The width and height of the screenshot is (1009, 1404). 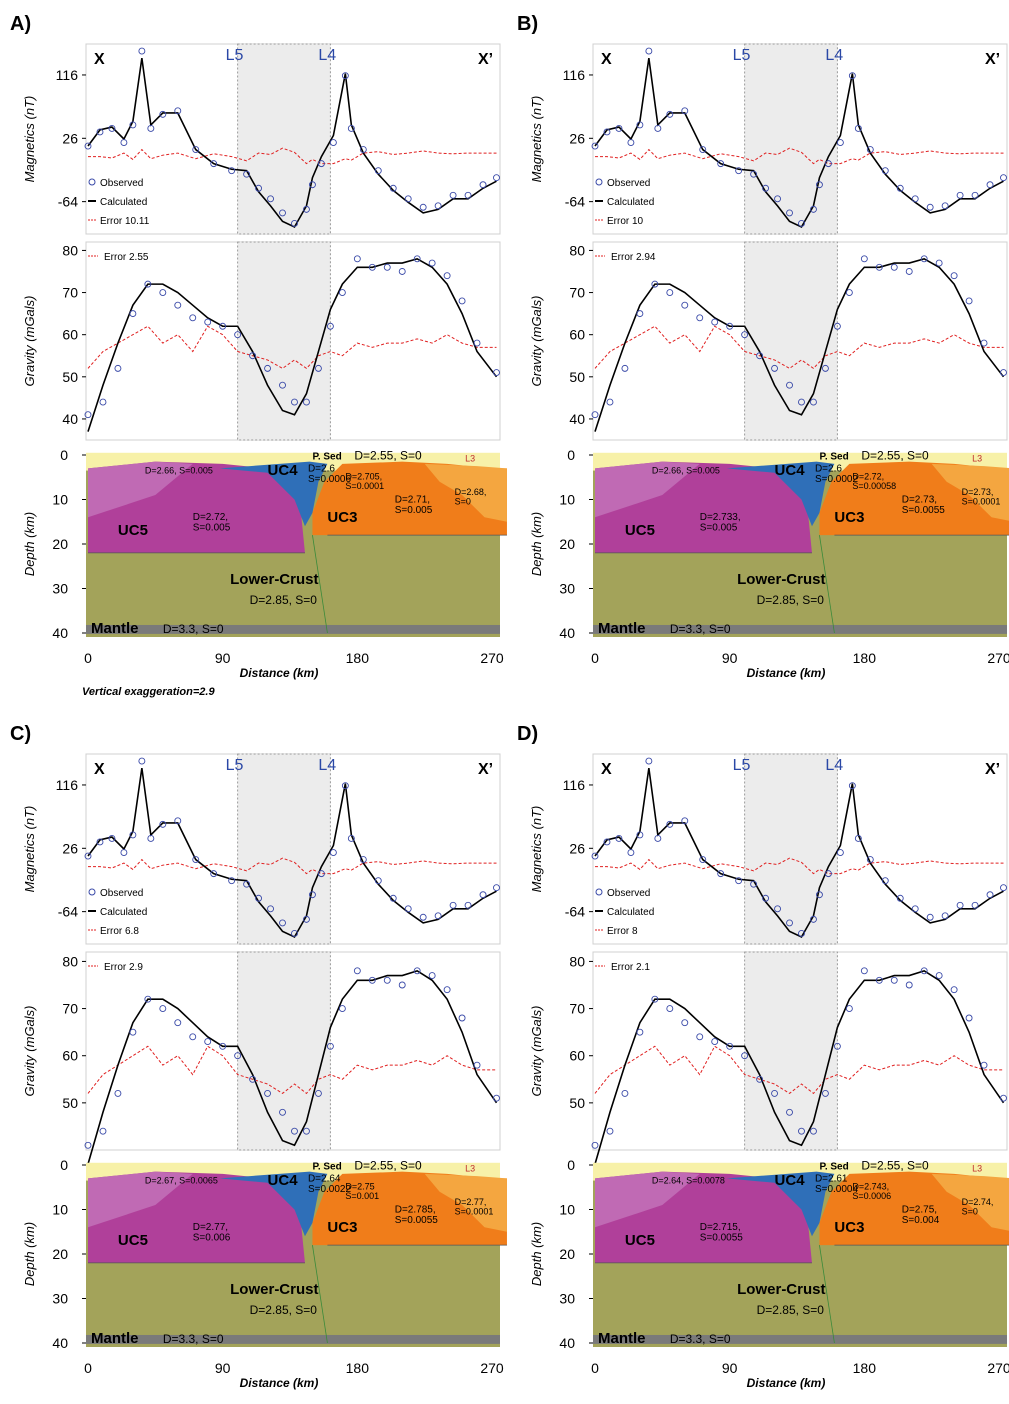 What do you see at coordinates (330, 479) in the screenshot?
I see `unit-properties-uc4-line: S=0.0006` at bounding box center [330, 479].